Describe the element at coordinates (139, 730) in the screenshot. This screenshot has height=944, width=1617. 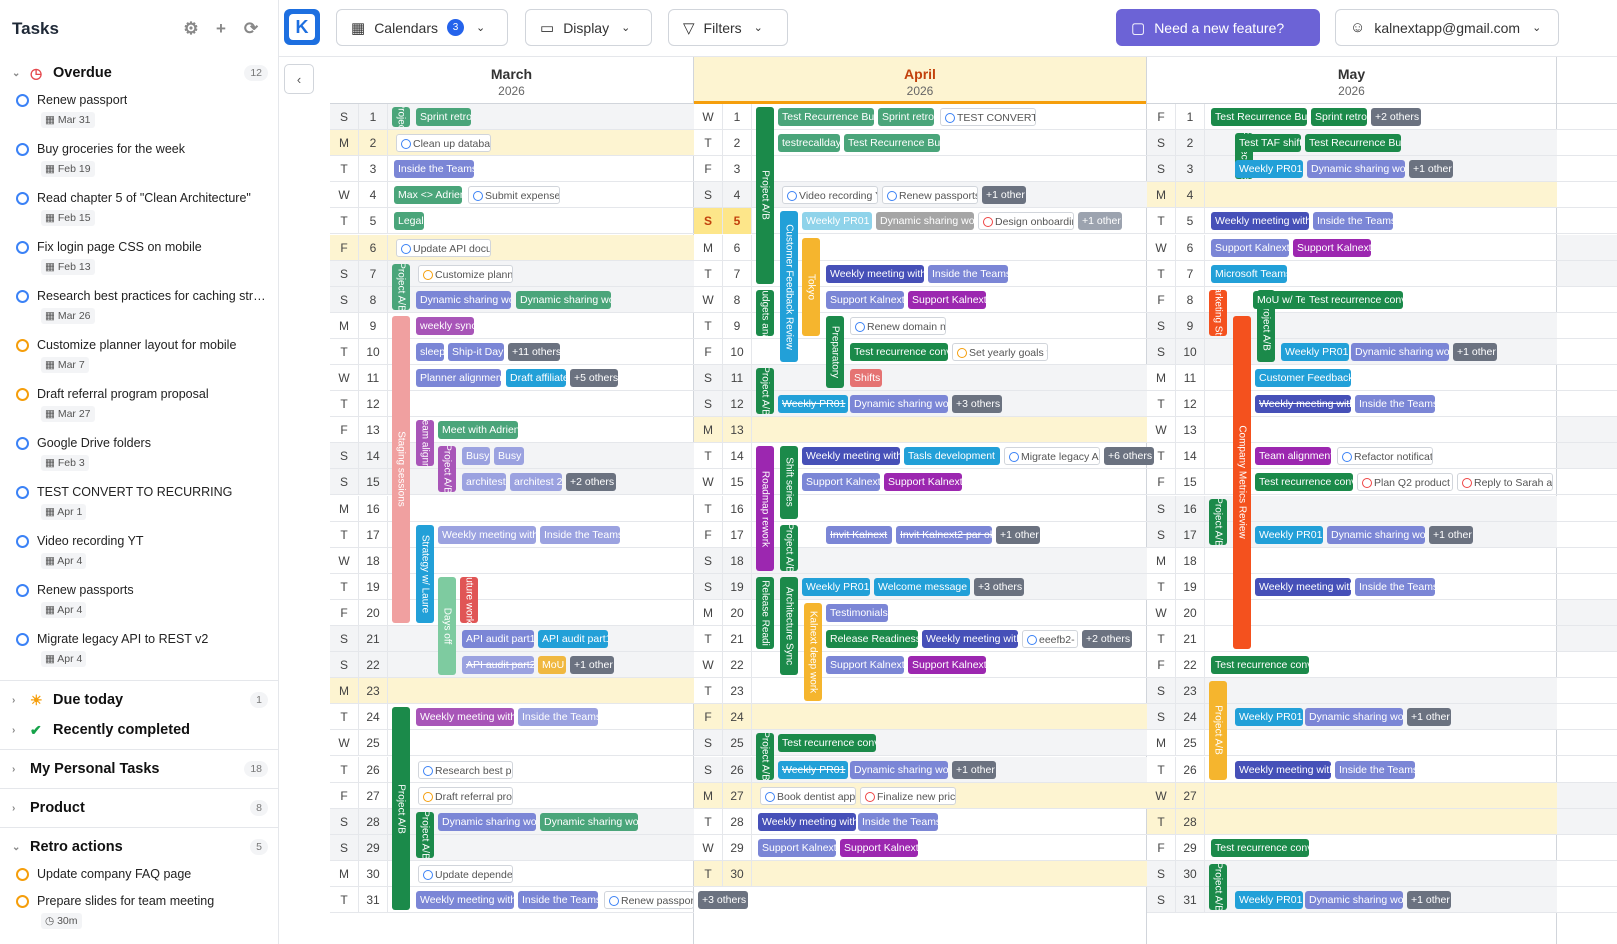
I see `section-recently-completed: › ✔ Recently completed` at that location.